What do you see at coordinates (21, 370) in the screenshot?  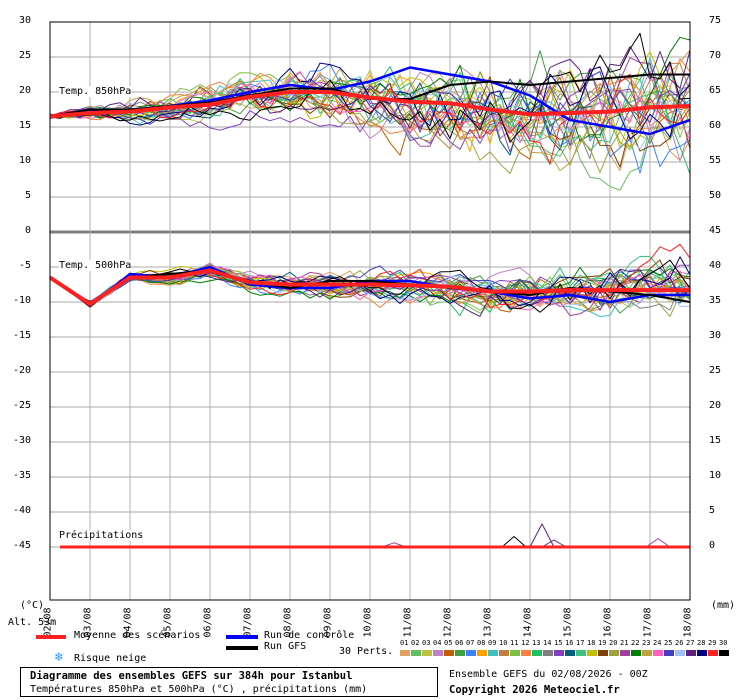 I see `left-tick-label: -20` at bounding box center [21, 370].